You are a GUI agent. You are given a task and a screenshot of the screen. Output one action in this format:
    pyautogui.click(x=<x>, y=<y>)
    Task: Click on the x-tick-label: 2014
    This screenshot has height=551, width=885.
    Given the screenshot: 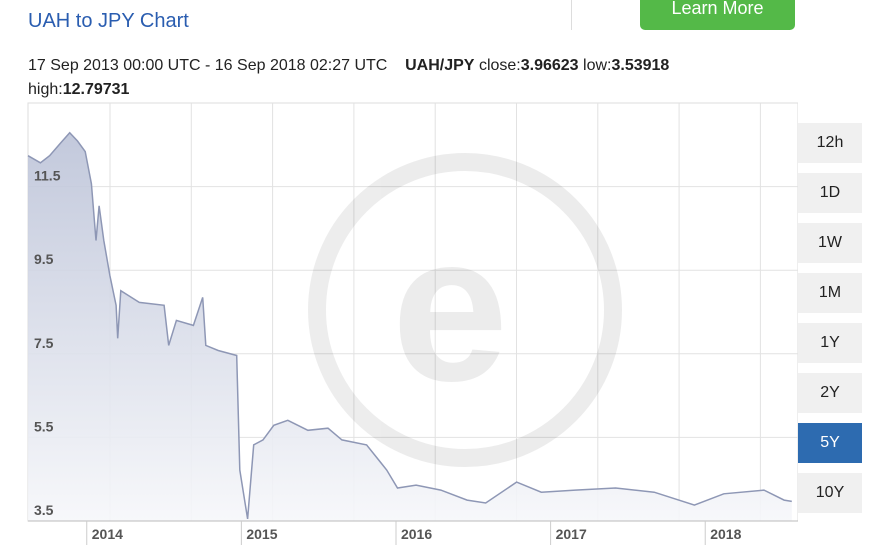 What is the action you would take?
    pyautogui.click(x=107, y=534)
    